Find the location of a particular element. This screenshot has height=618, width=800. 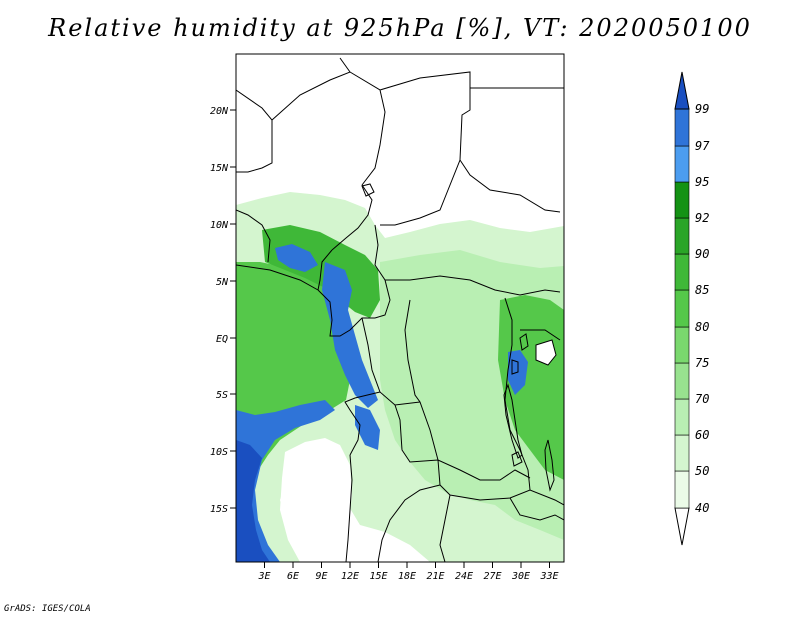

lon-tick-label: 30E is located at coordinates (520, 576).